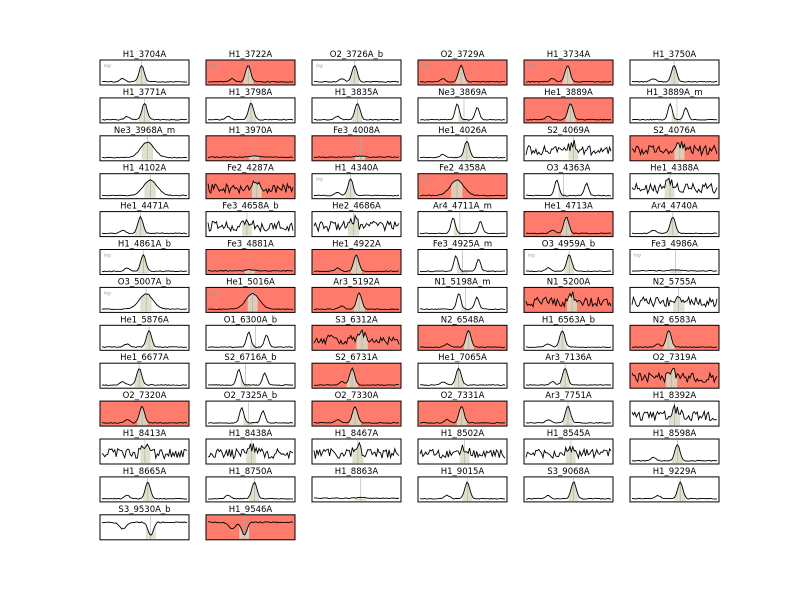  I want to click on line-panel: S3_6312A, so click(356, 333).